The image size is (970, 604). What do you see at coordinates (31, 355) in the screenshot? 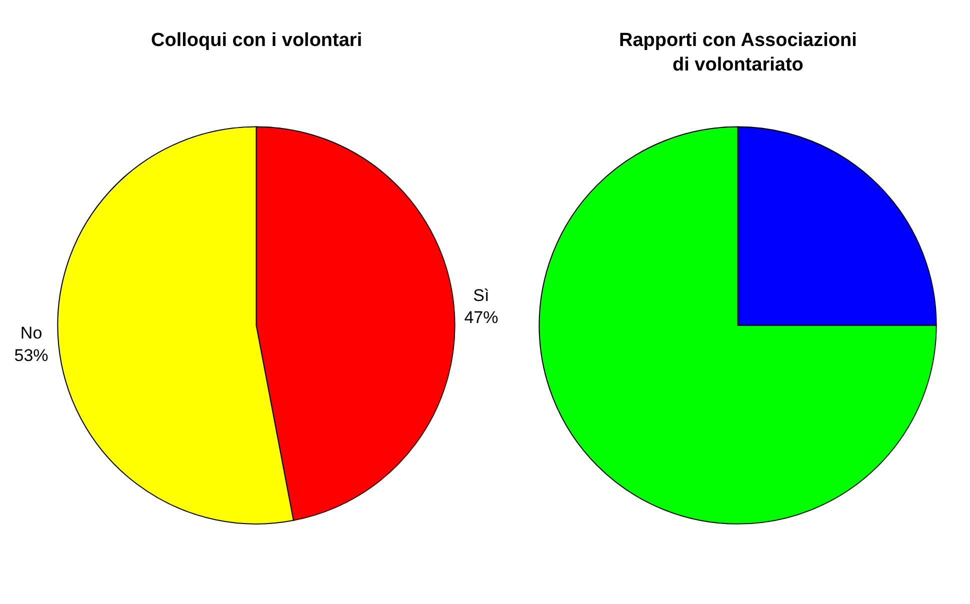
I see `data-label: 53%` at bounding box center [31, 355].